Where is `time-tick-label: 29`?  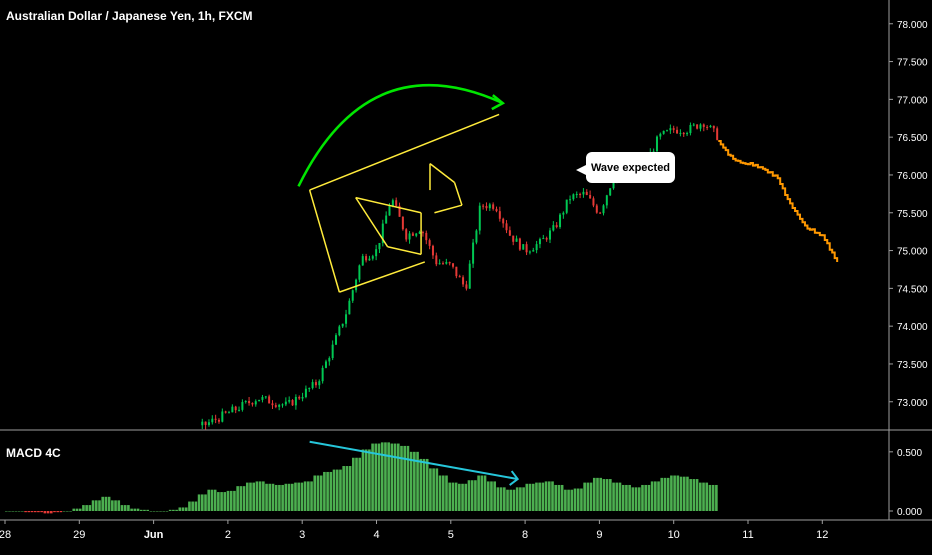
time-tick-label: 29 is located at coordinates (79, 535).